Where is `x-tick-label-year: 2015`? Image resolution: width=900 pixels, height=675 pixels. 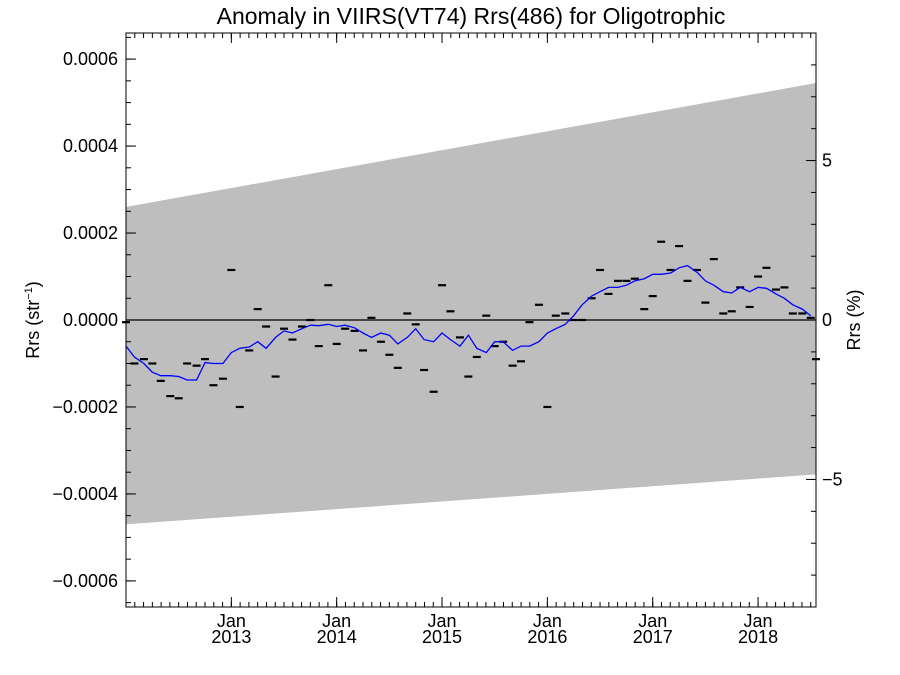
x-tick-label-year: 2015 is located at coordinates (442, 637).